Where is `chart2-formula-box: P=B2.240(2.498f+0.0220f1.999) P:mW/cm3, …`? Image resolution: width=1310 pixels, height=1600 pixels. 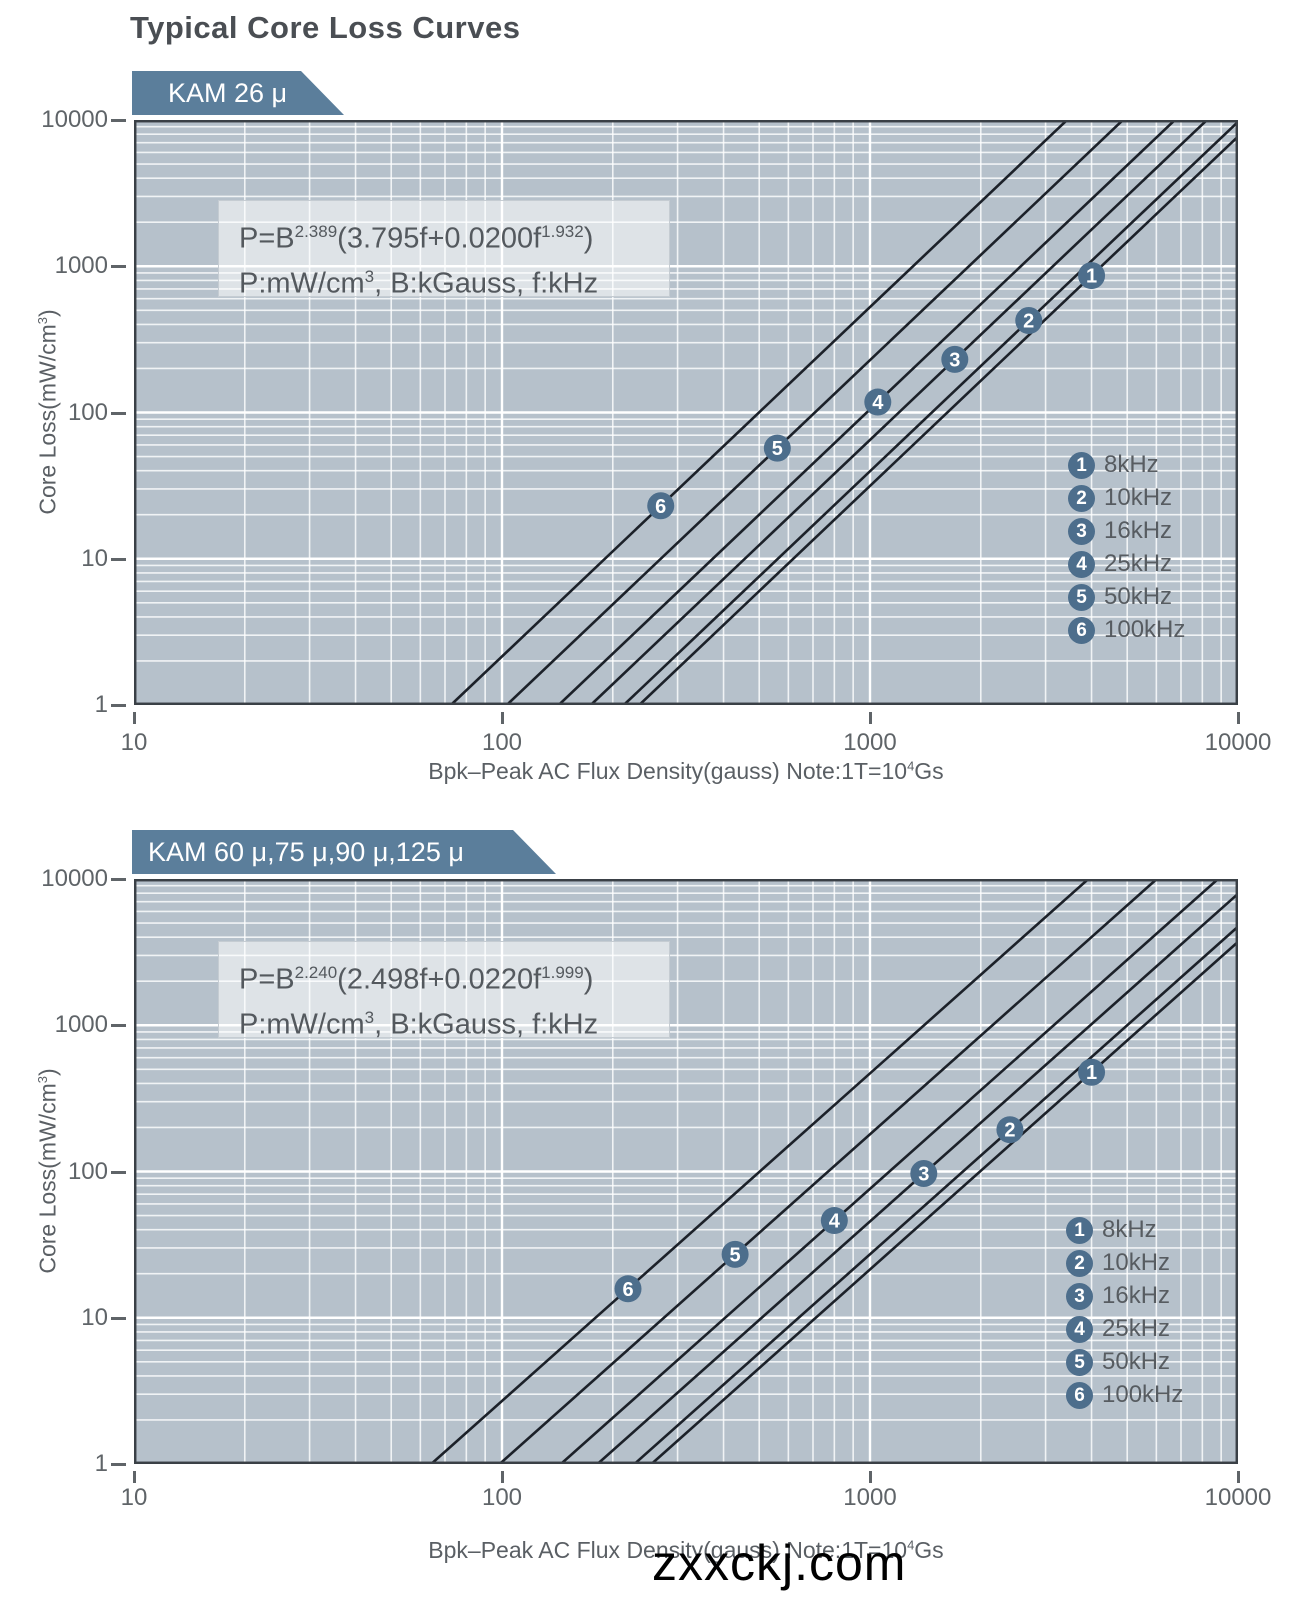
chart2-formula-box: P=B2.240(2.498f+0.0220f1.999) P:mW/cm3, … is located at coordinates (444, 990).